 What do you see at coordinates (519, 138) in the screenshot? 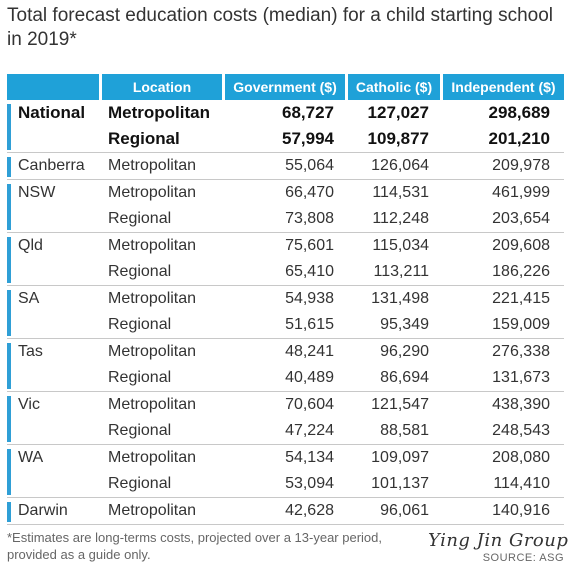
I see `independent-cost-cell: 201,210` at bounding box center [519, 138].